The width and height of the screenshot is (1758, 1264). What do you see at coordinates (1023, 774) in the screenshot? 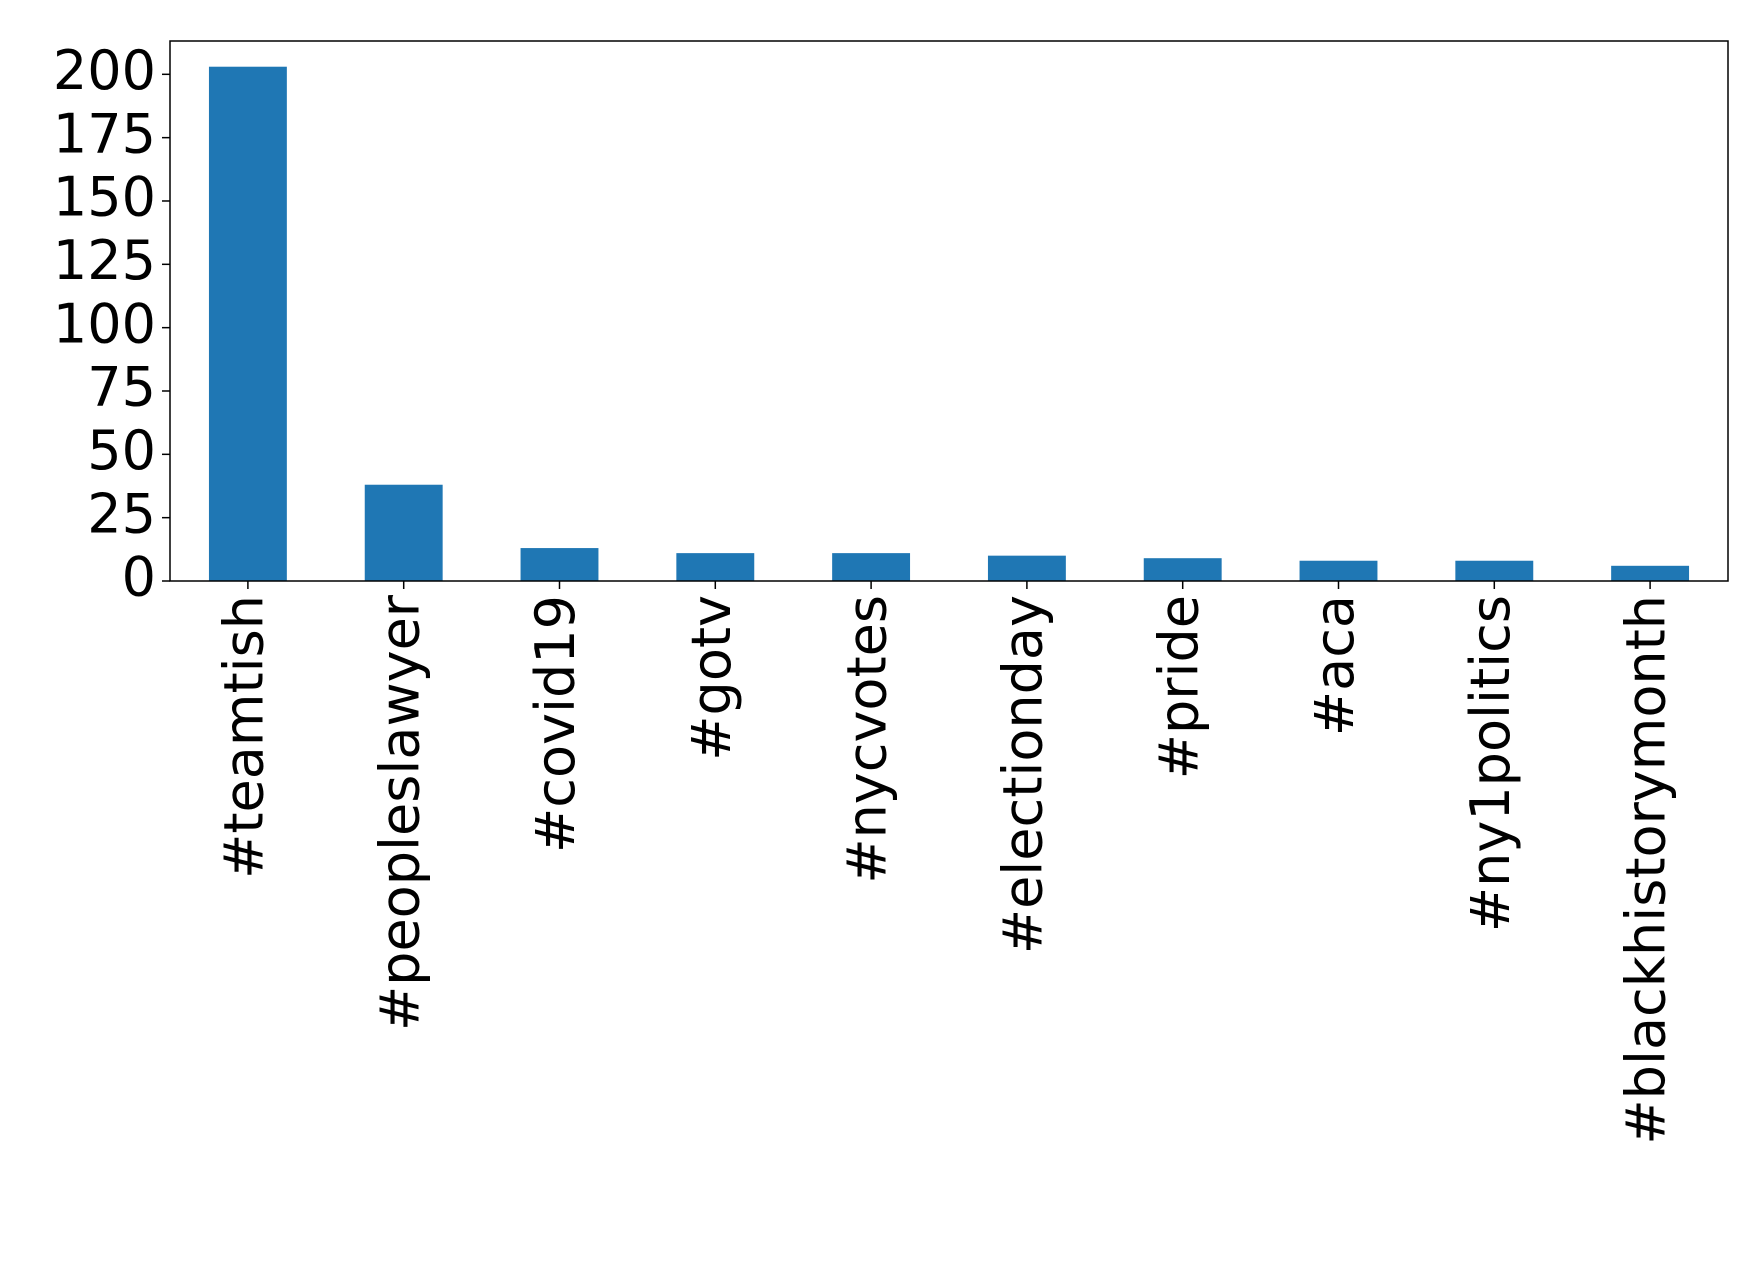
I see `x-tick-label: #electionday` at bounding box center [1023, 774].